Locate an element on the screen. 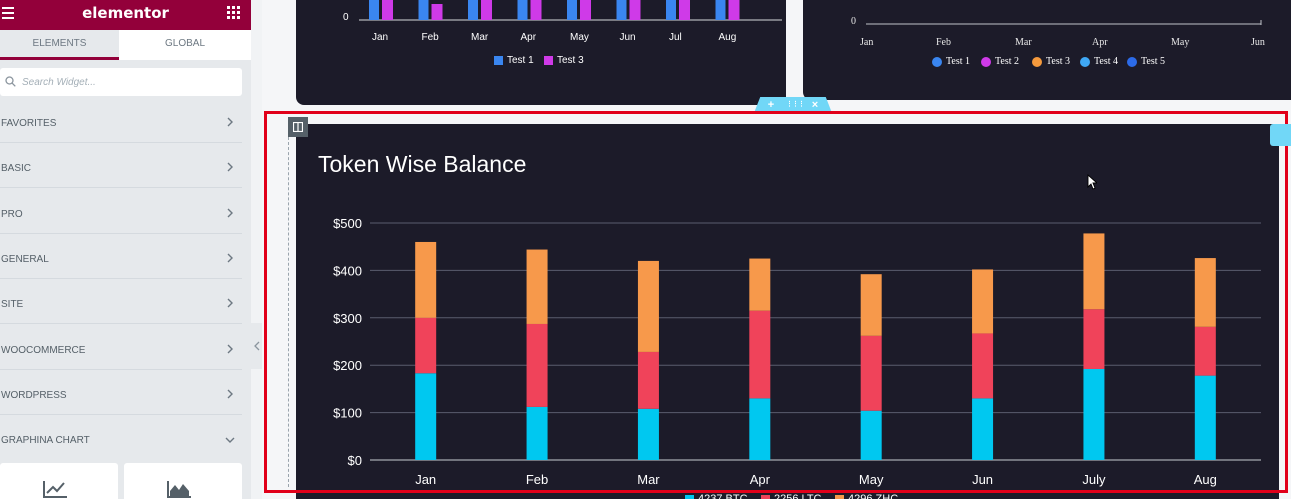 The width and height of the screenshot is (1291, 499). legend-item: 4237 BTC is located at coordinates (716, 496).